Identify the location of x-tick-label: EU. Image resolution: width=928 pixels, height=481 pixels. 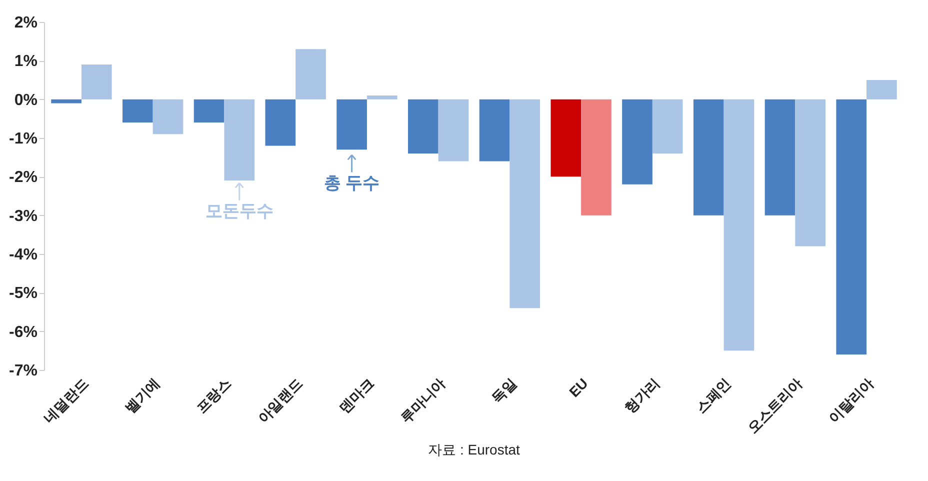
(578, 387).